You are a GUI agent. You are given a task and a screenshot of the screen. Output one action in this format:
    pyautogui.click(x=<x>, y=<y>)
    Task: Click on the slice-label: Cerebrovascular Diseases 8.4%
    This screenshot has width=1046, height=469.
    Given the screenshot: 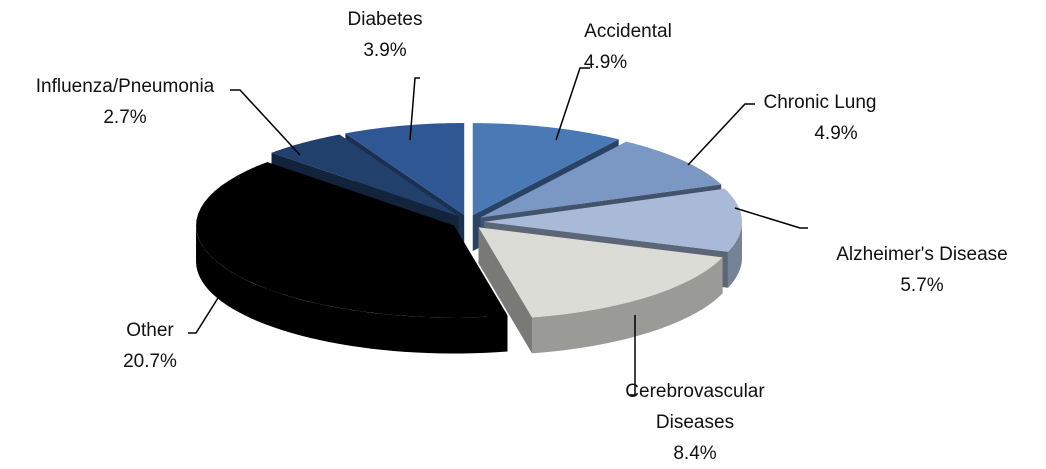 What is the action you would take?
    pyautogui.click(x=695, y=422)
    